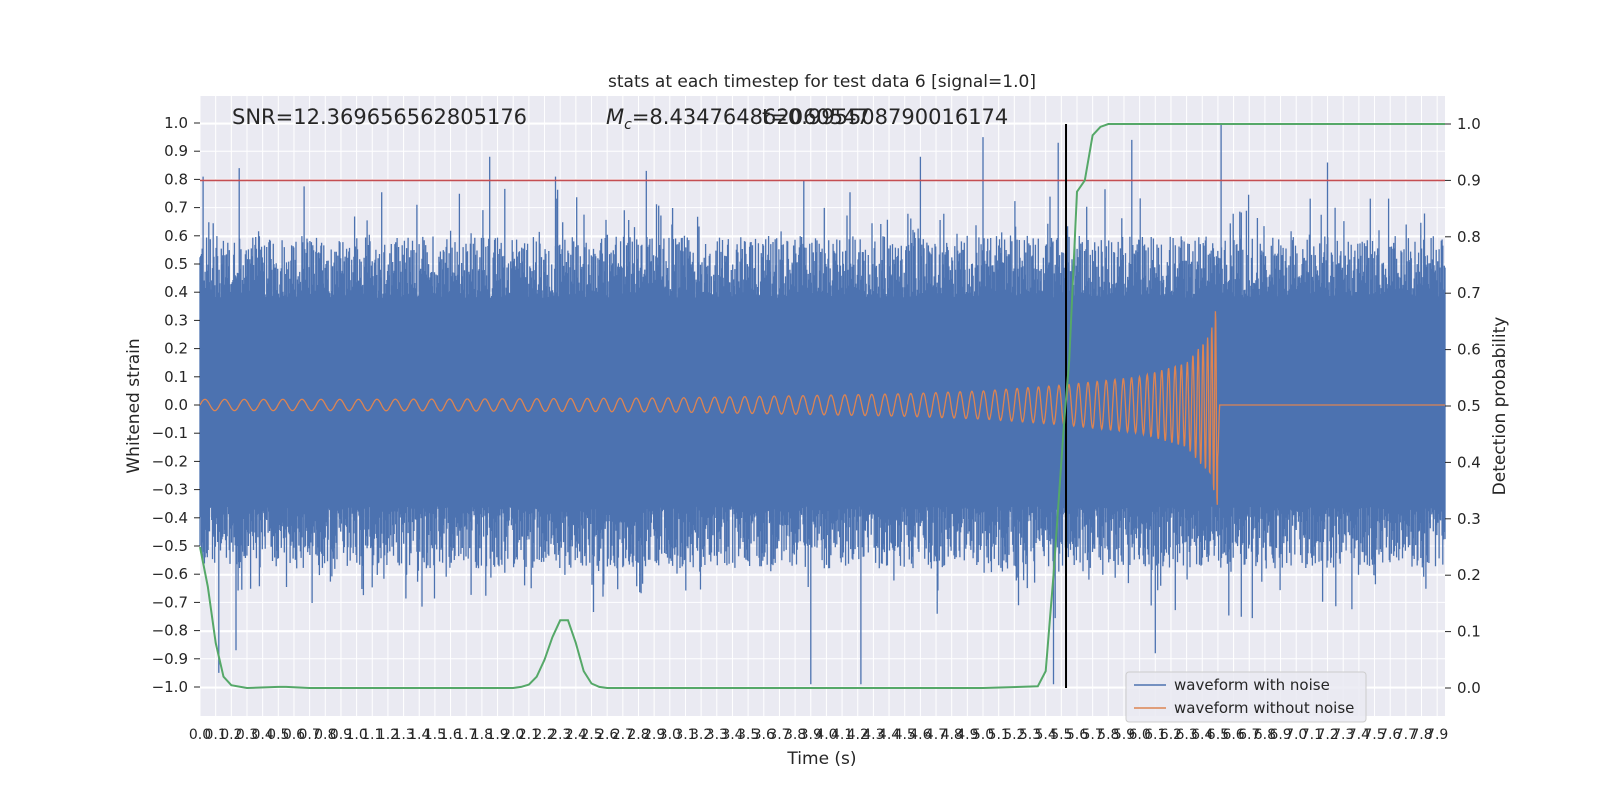 The image size is (1600, 800). Describe the element at coordinates (1500, 406) in the screenshot. I see `y2-axis-label: Detection probability` at that location.